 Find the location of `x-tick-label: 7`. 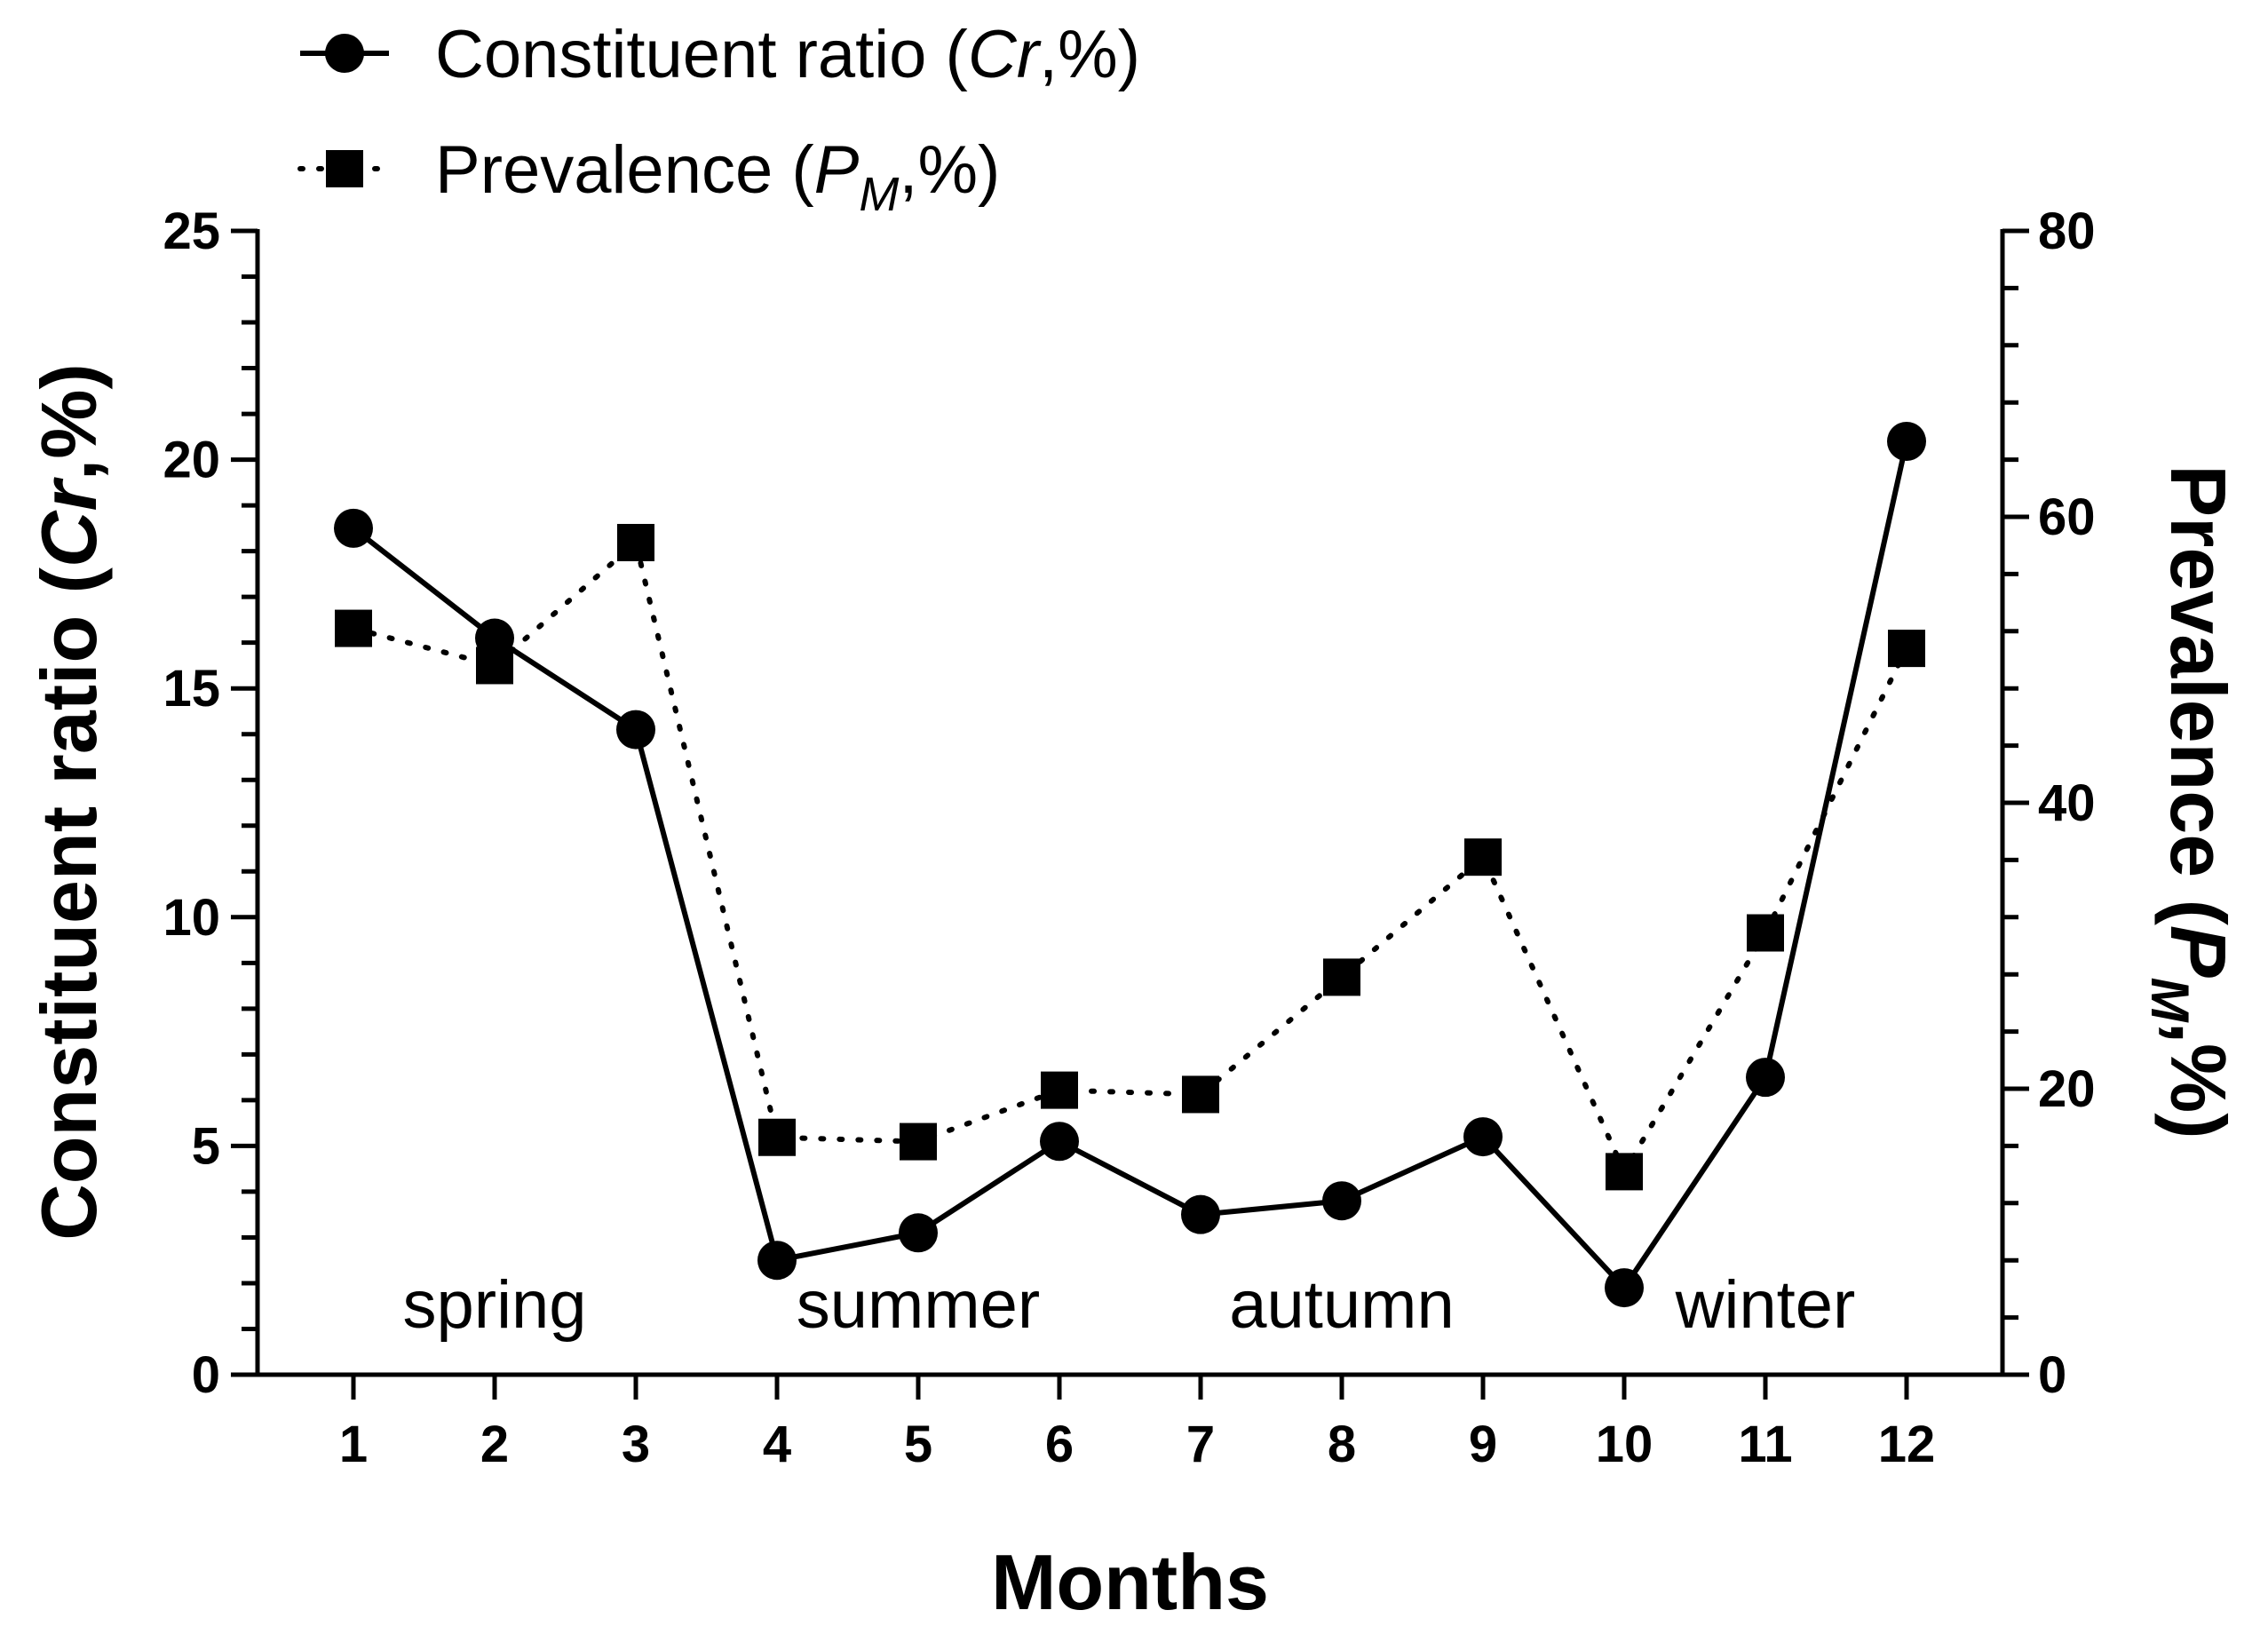

x-tick-label: 7 is located at coordinates (1200, 1445).